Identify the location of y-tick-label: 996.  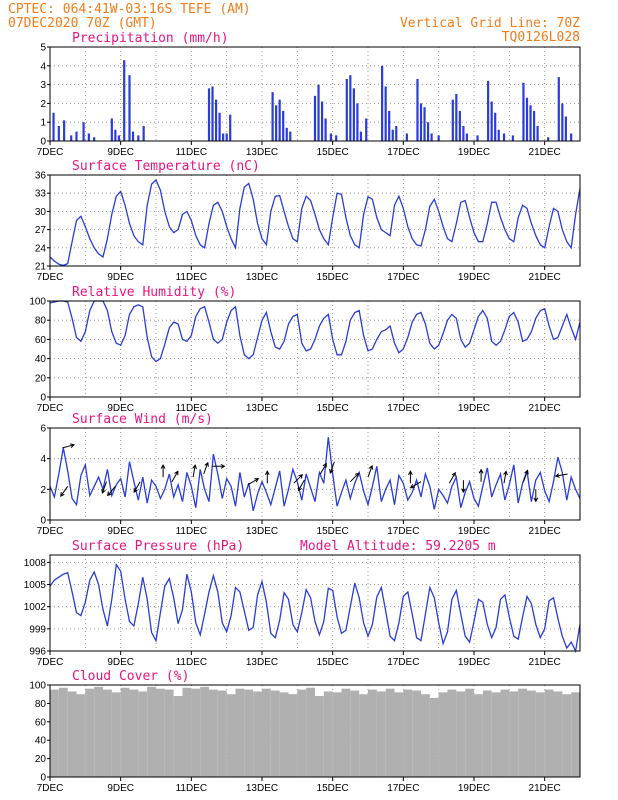
(37, 652).